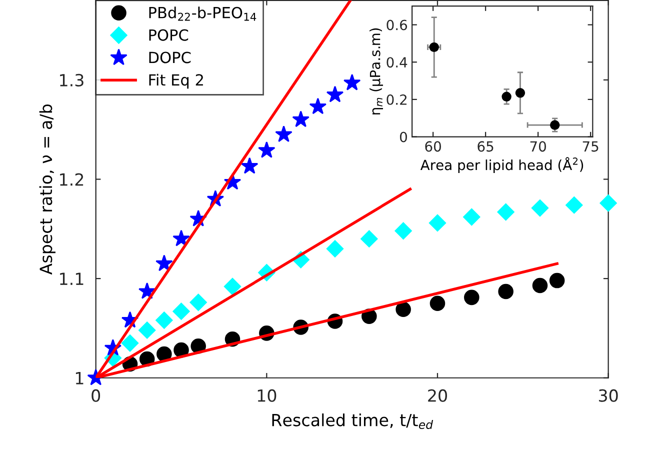  I want to click on legend-label: DOPC, so click(170, 58).